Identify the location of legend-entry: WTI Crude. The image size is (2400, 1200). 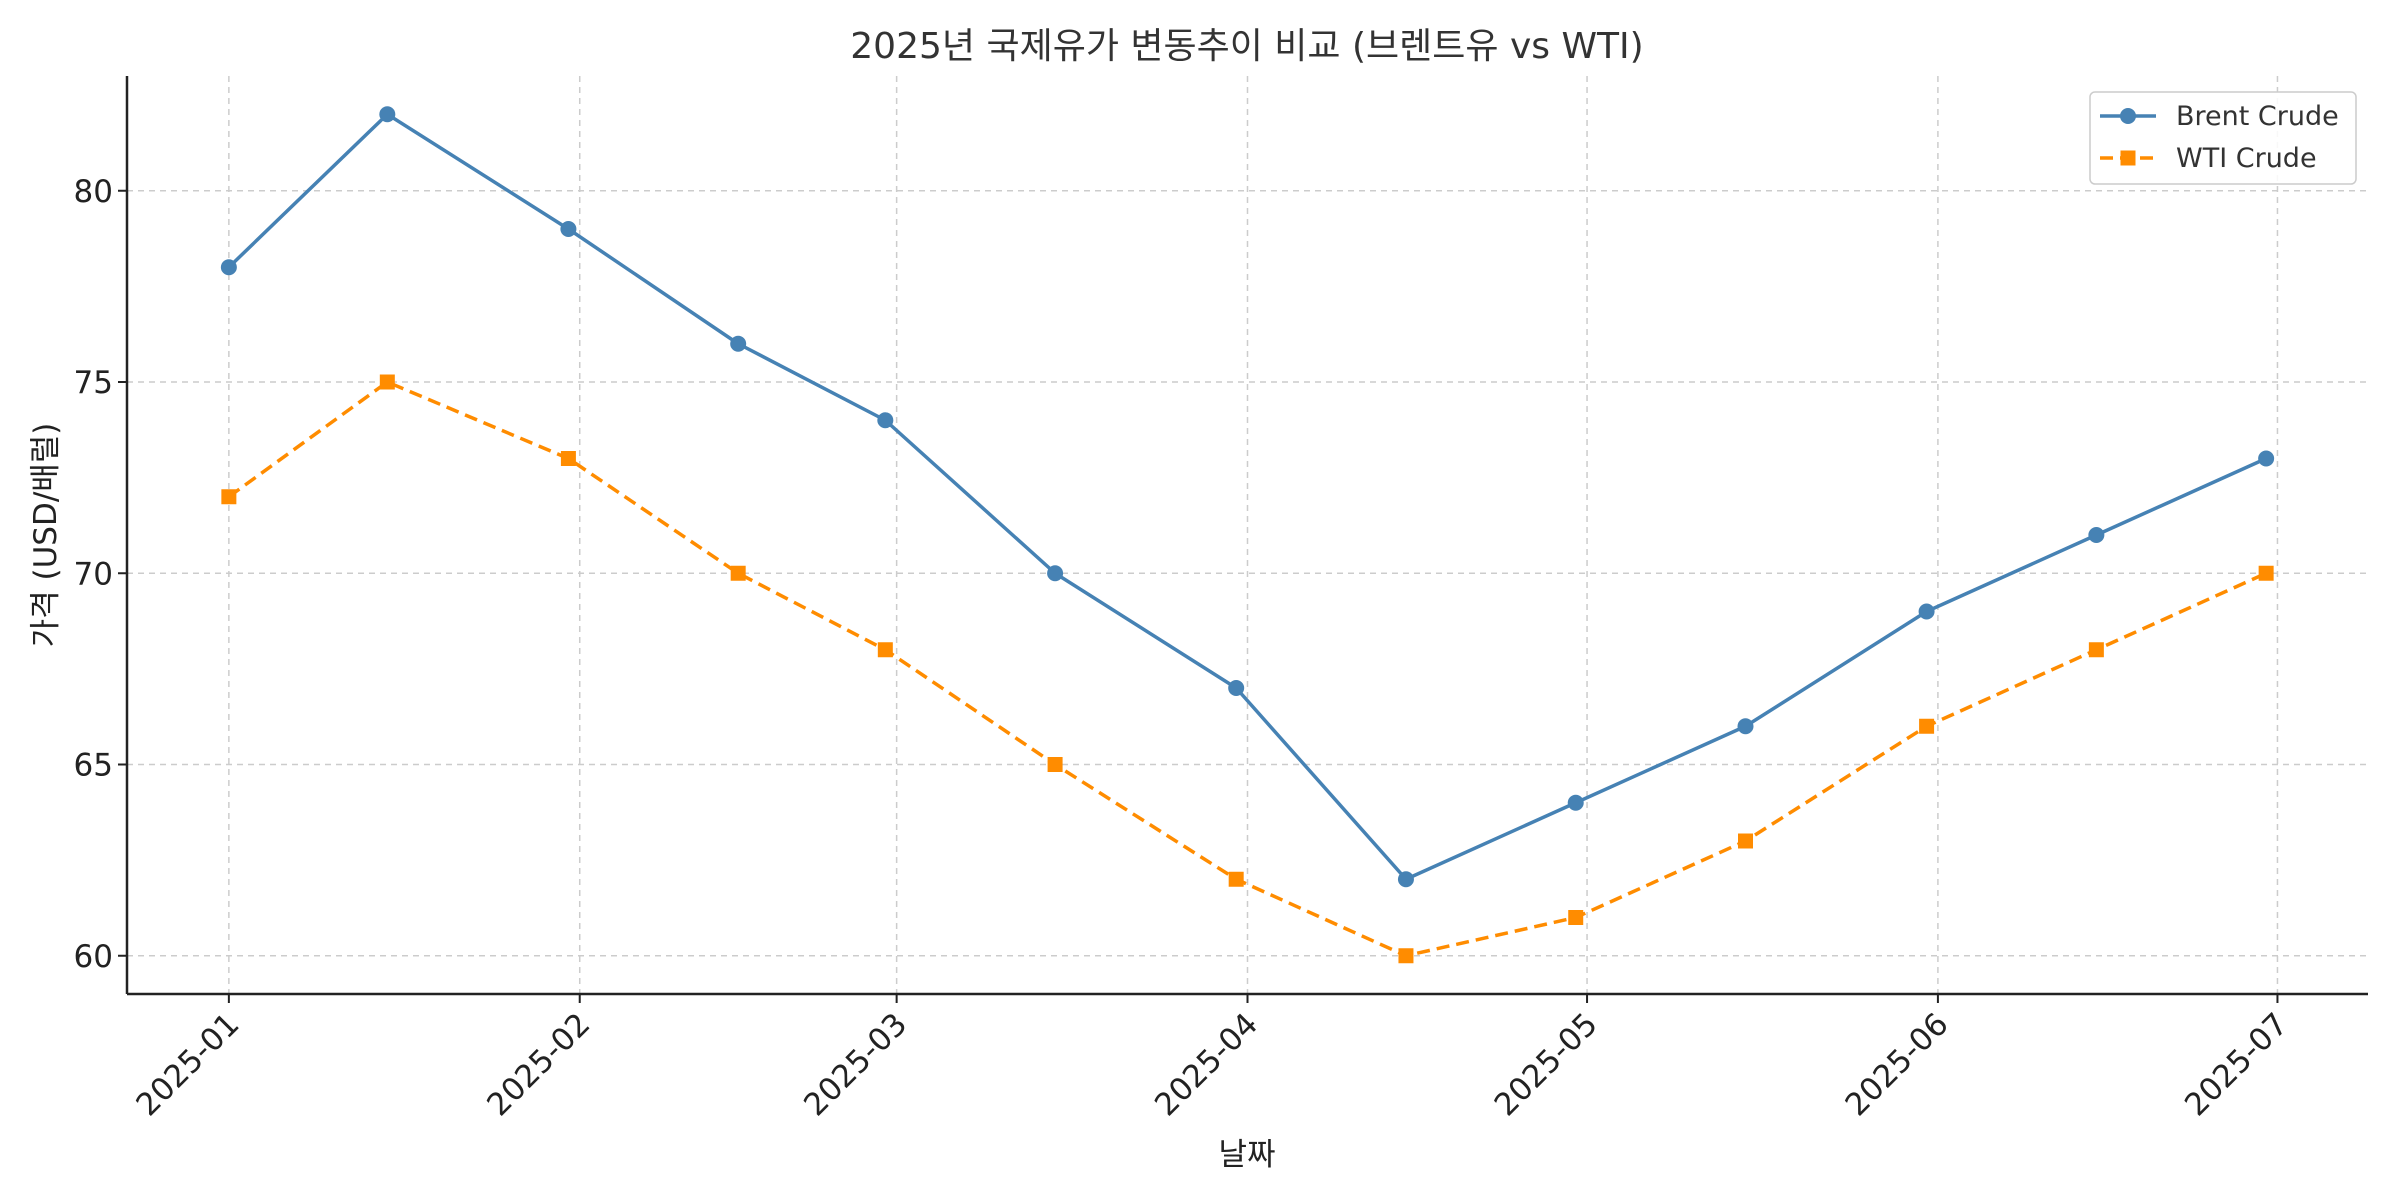
(2208, 158).